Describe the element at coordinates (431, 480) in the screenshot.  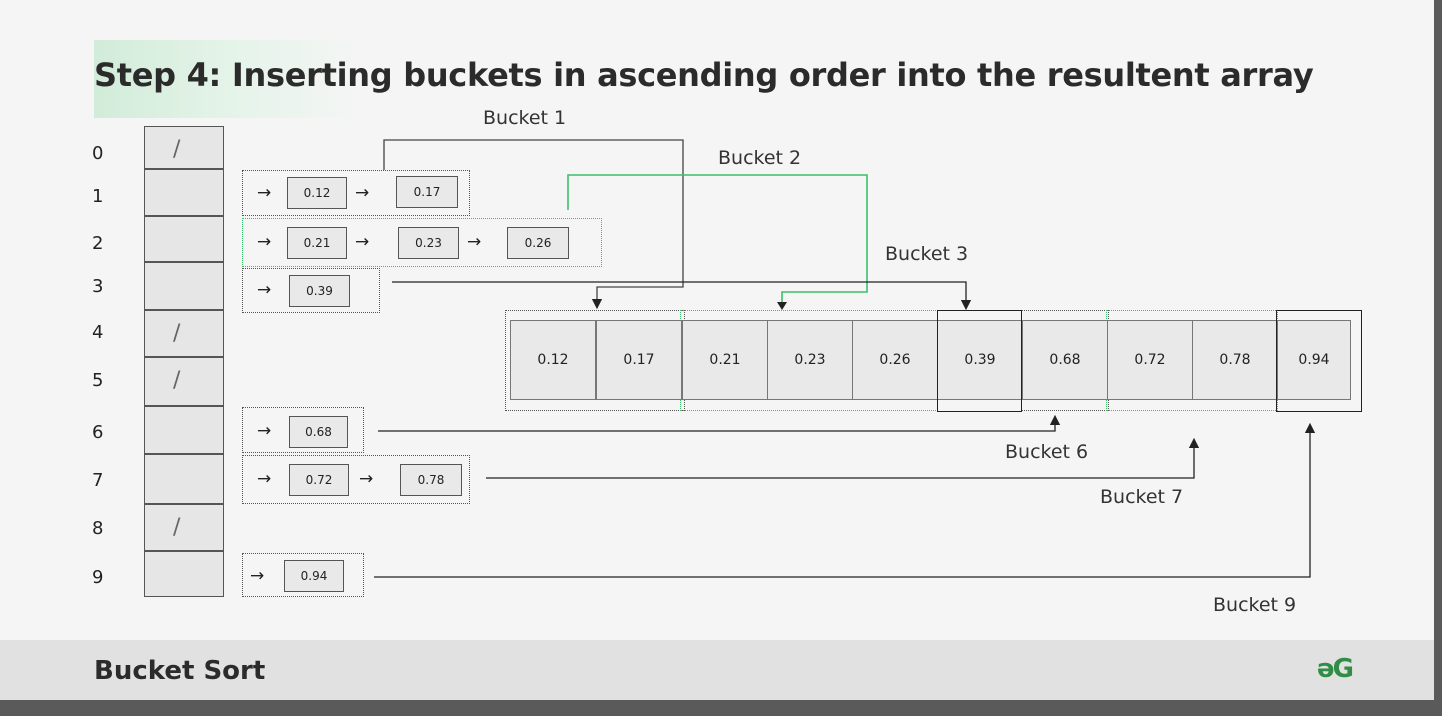
I see `bucket-7-node-1: 0.78` at that location.